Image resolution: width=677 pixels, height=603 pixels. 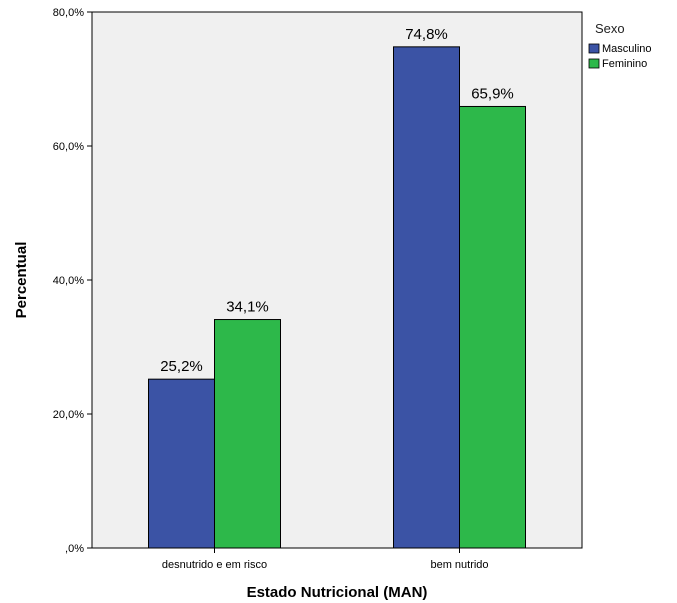 What do you see at coordinates (214, 565) in the screenshot?
I see `x-tick-label: desnutrido e em risco` at bounding box center [214, 565].